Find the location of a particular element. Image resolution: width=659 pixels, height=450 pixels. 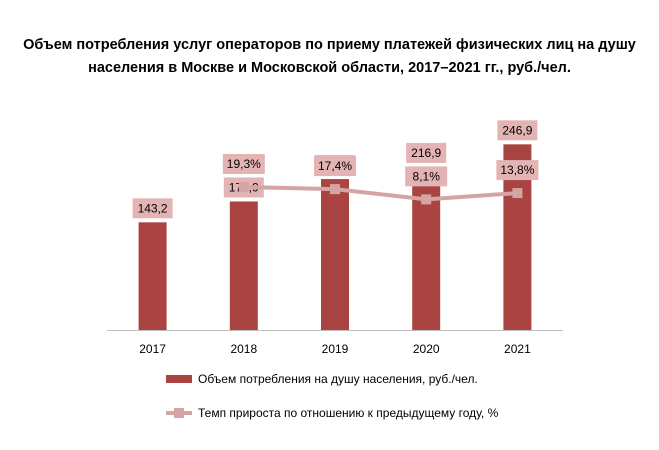

growth-line is located at coordinates (380, 193).